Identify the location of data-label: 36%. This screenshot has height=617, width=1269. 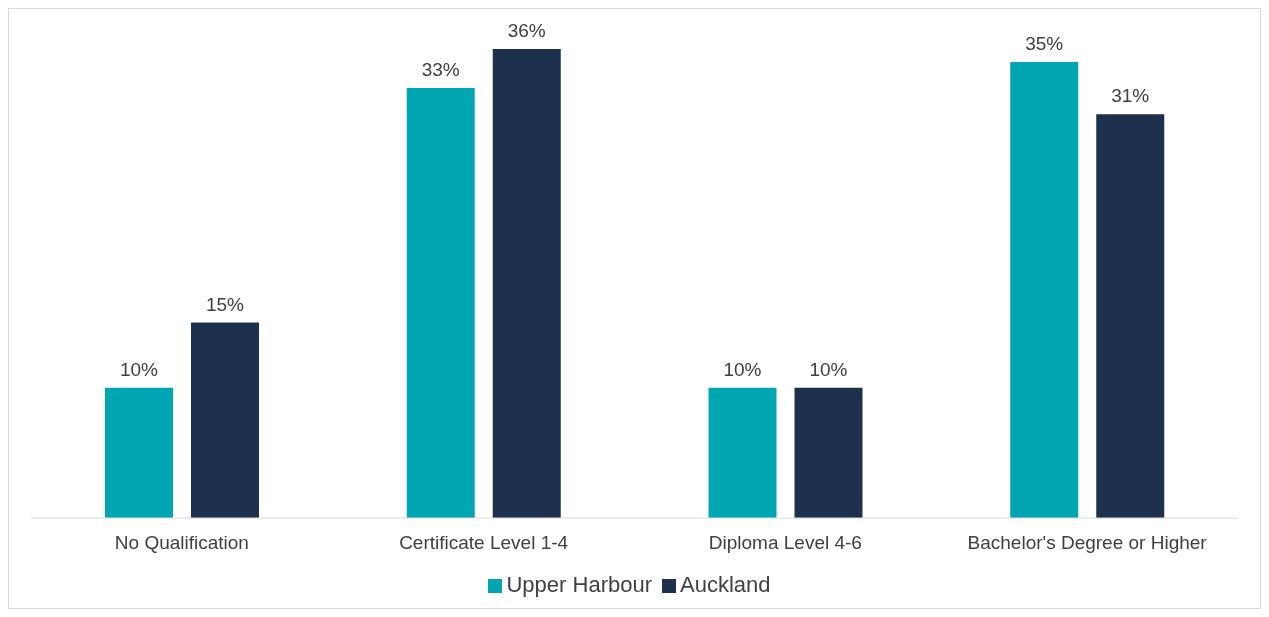
(526, 30).